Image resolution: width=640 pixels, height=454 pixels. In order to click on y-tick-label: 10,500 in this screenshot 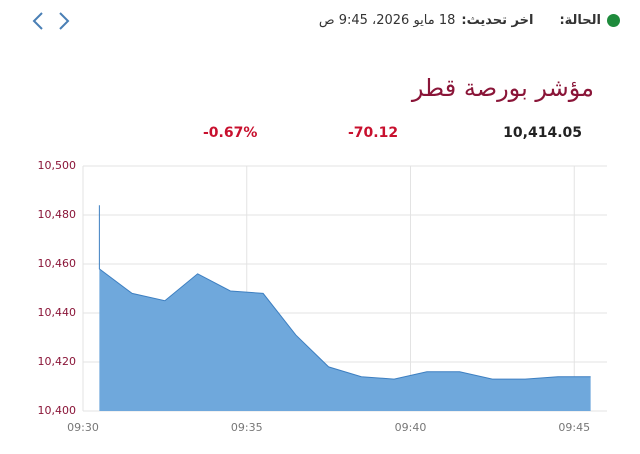, I will do `click(57, 165)`.